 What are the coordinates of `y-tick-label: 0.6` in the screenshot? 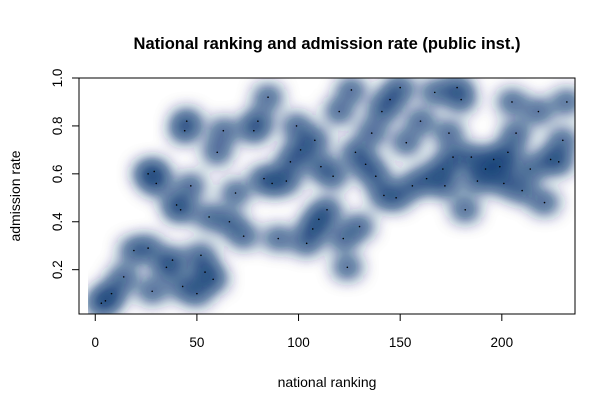 It's located at (57, 173).